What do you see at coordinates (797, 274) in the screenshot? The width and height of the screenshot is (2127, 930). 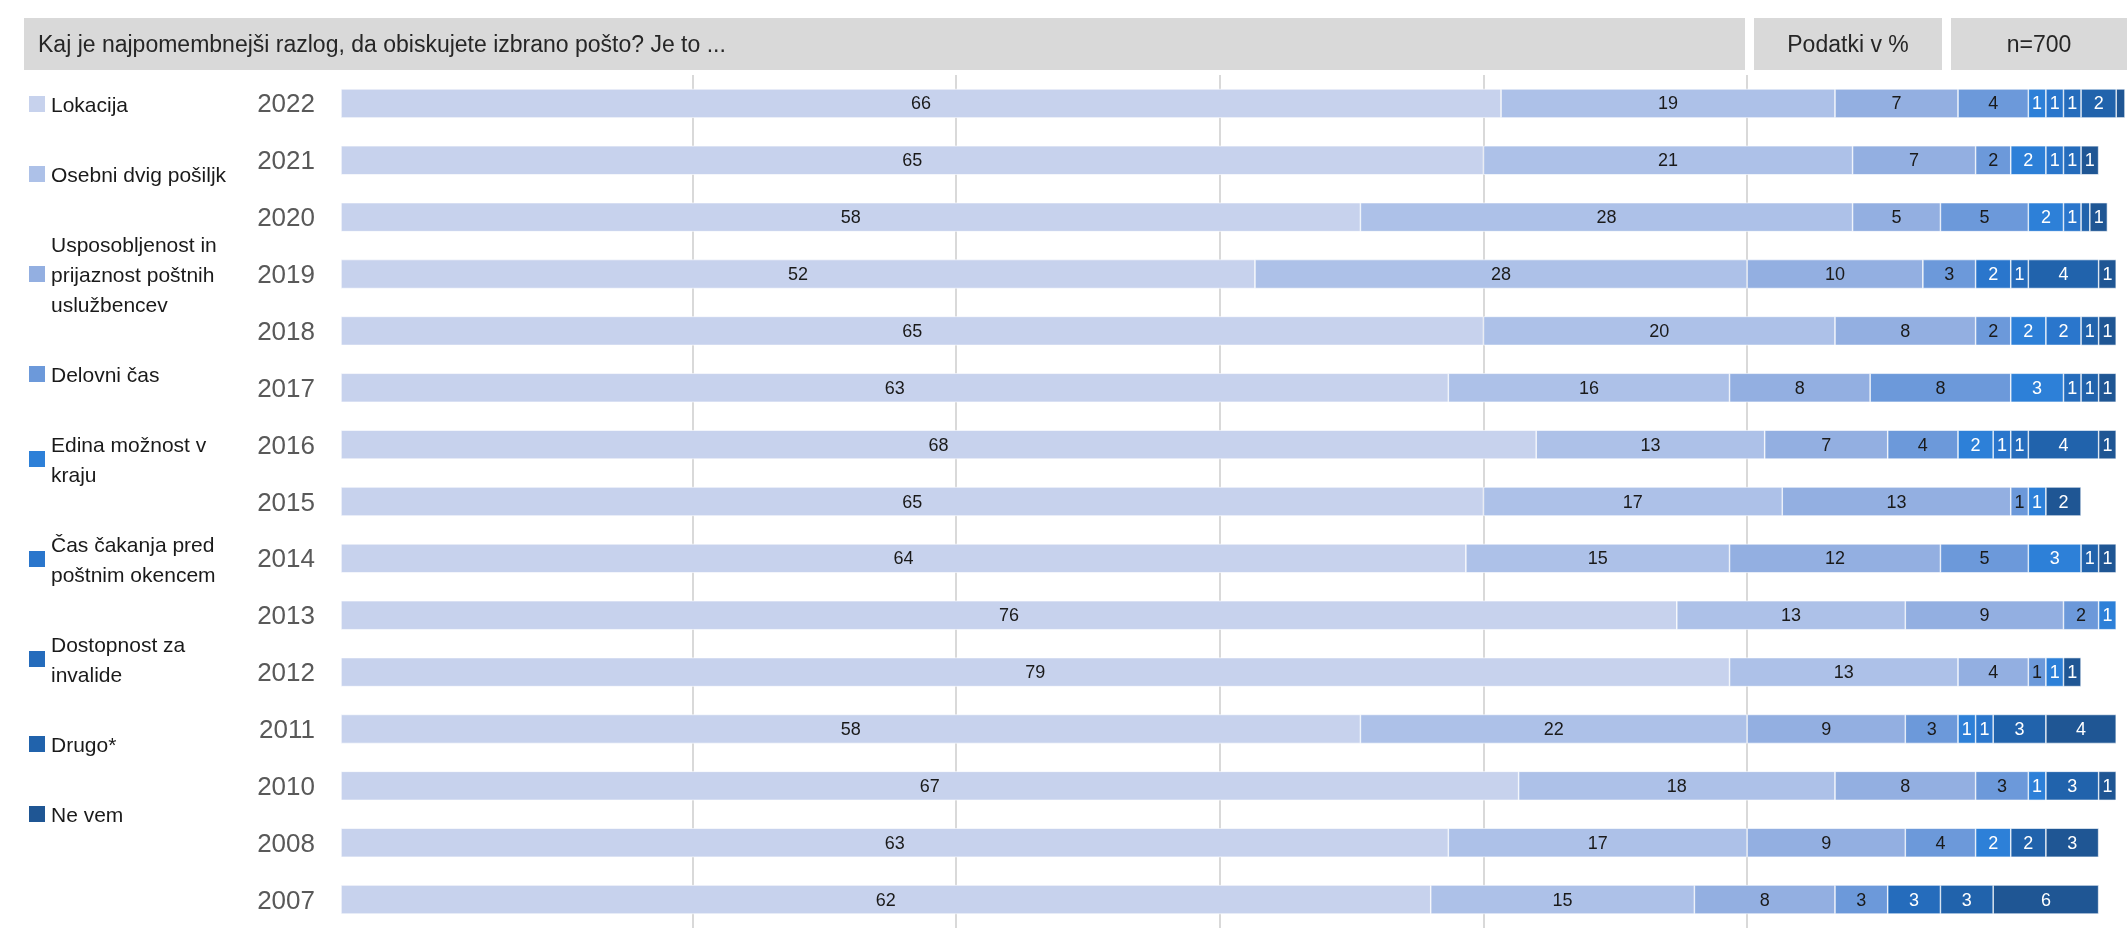 I see `data-label: 52` at bounding box center [797, 274].